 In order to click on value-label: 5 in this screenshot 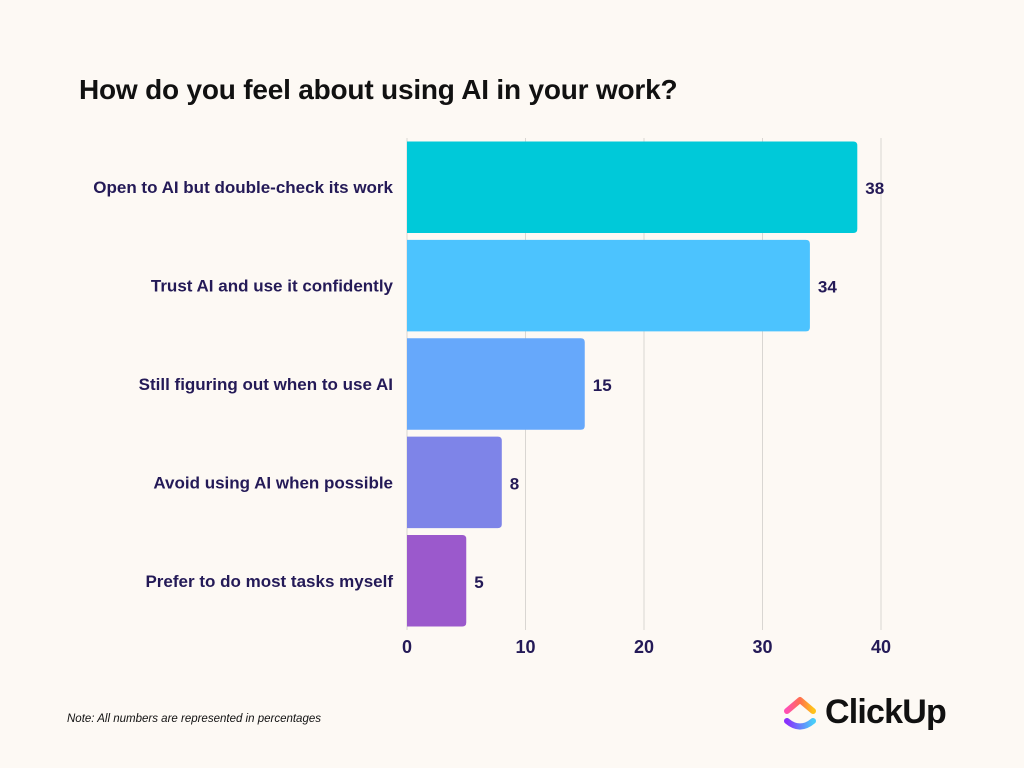, I will do `click(478, 582)`.